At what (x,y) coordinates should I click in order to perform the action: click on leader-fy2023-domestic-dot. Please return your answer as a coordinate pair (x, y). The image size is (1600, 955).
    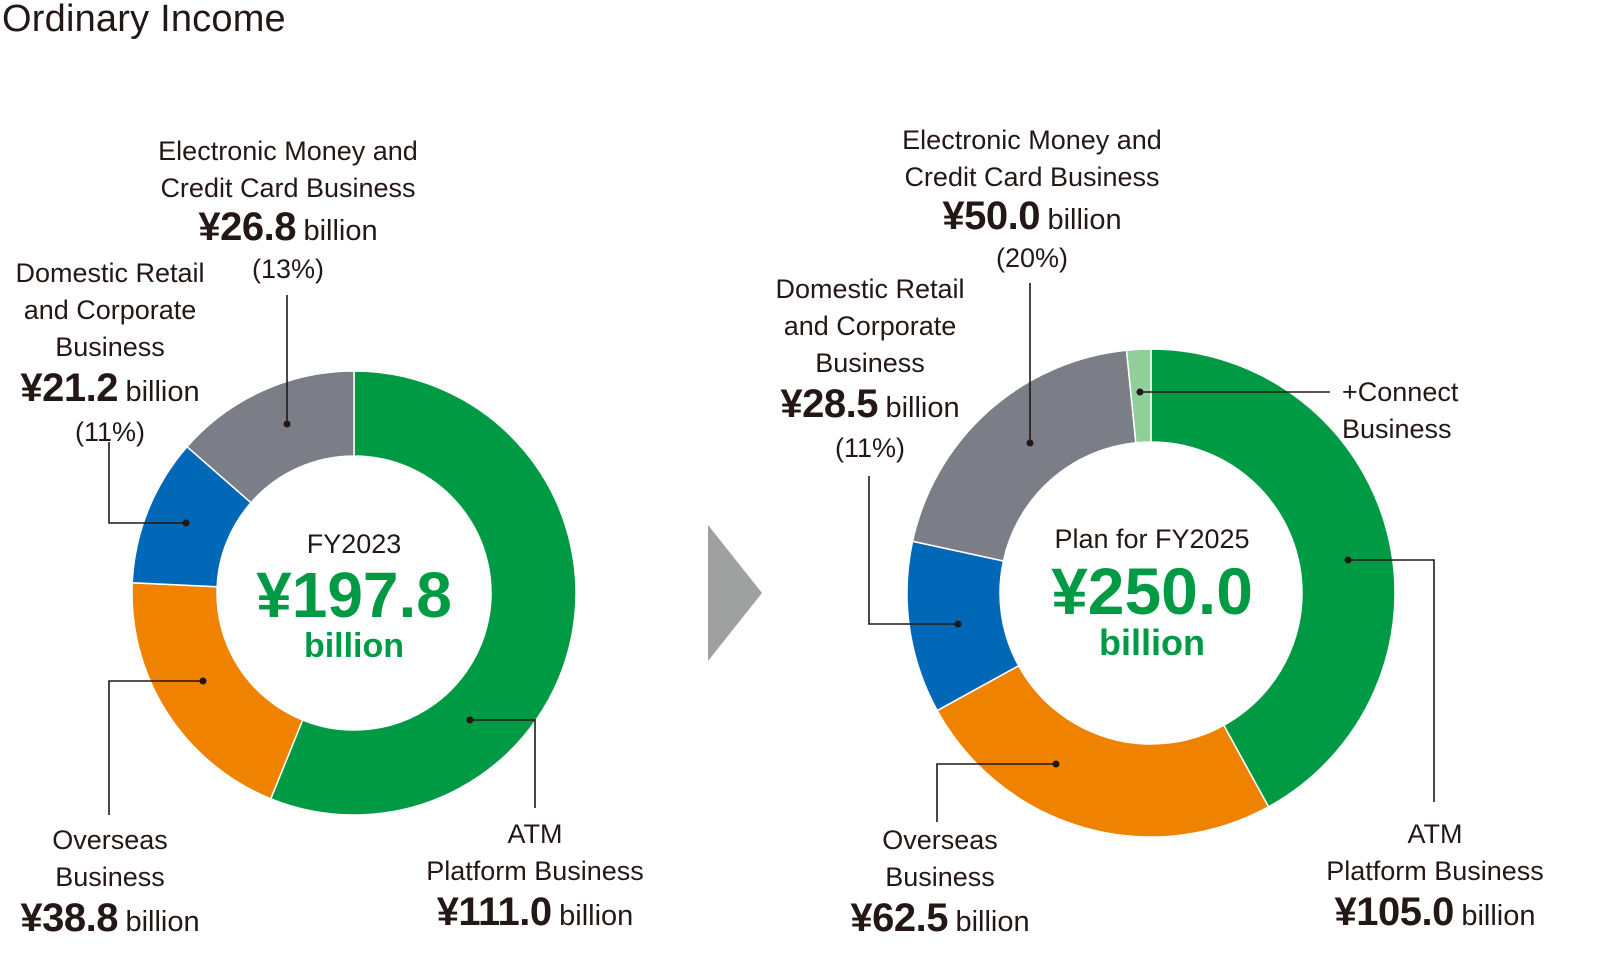
    Looking at the image, I should click on (186, 523).